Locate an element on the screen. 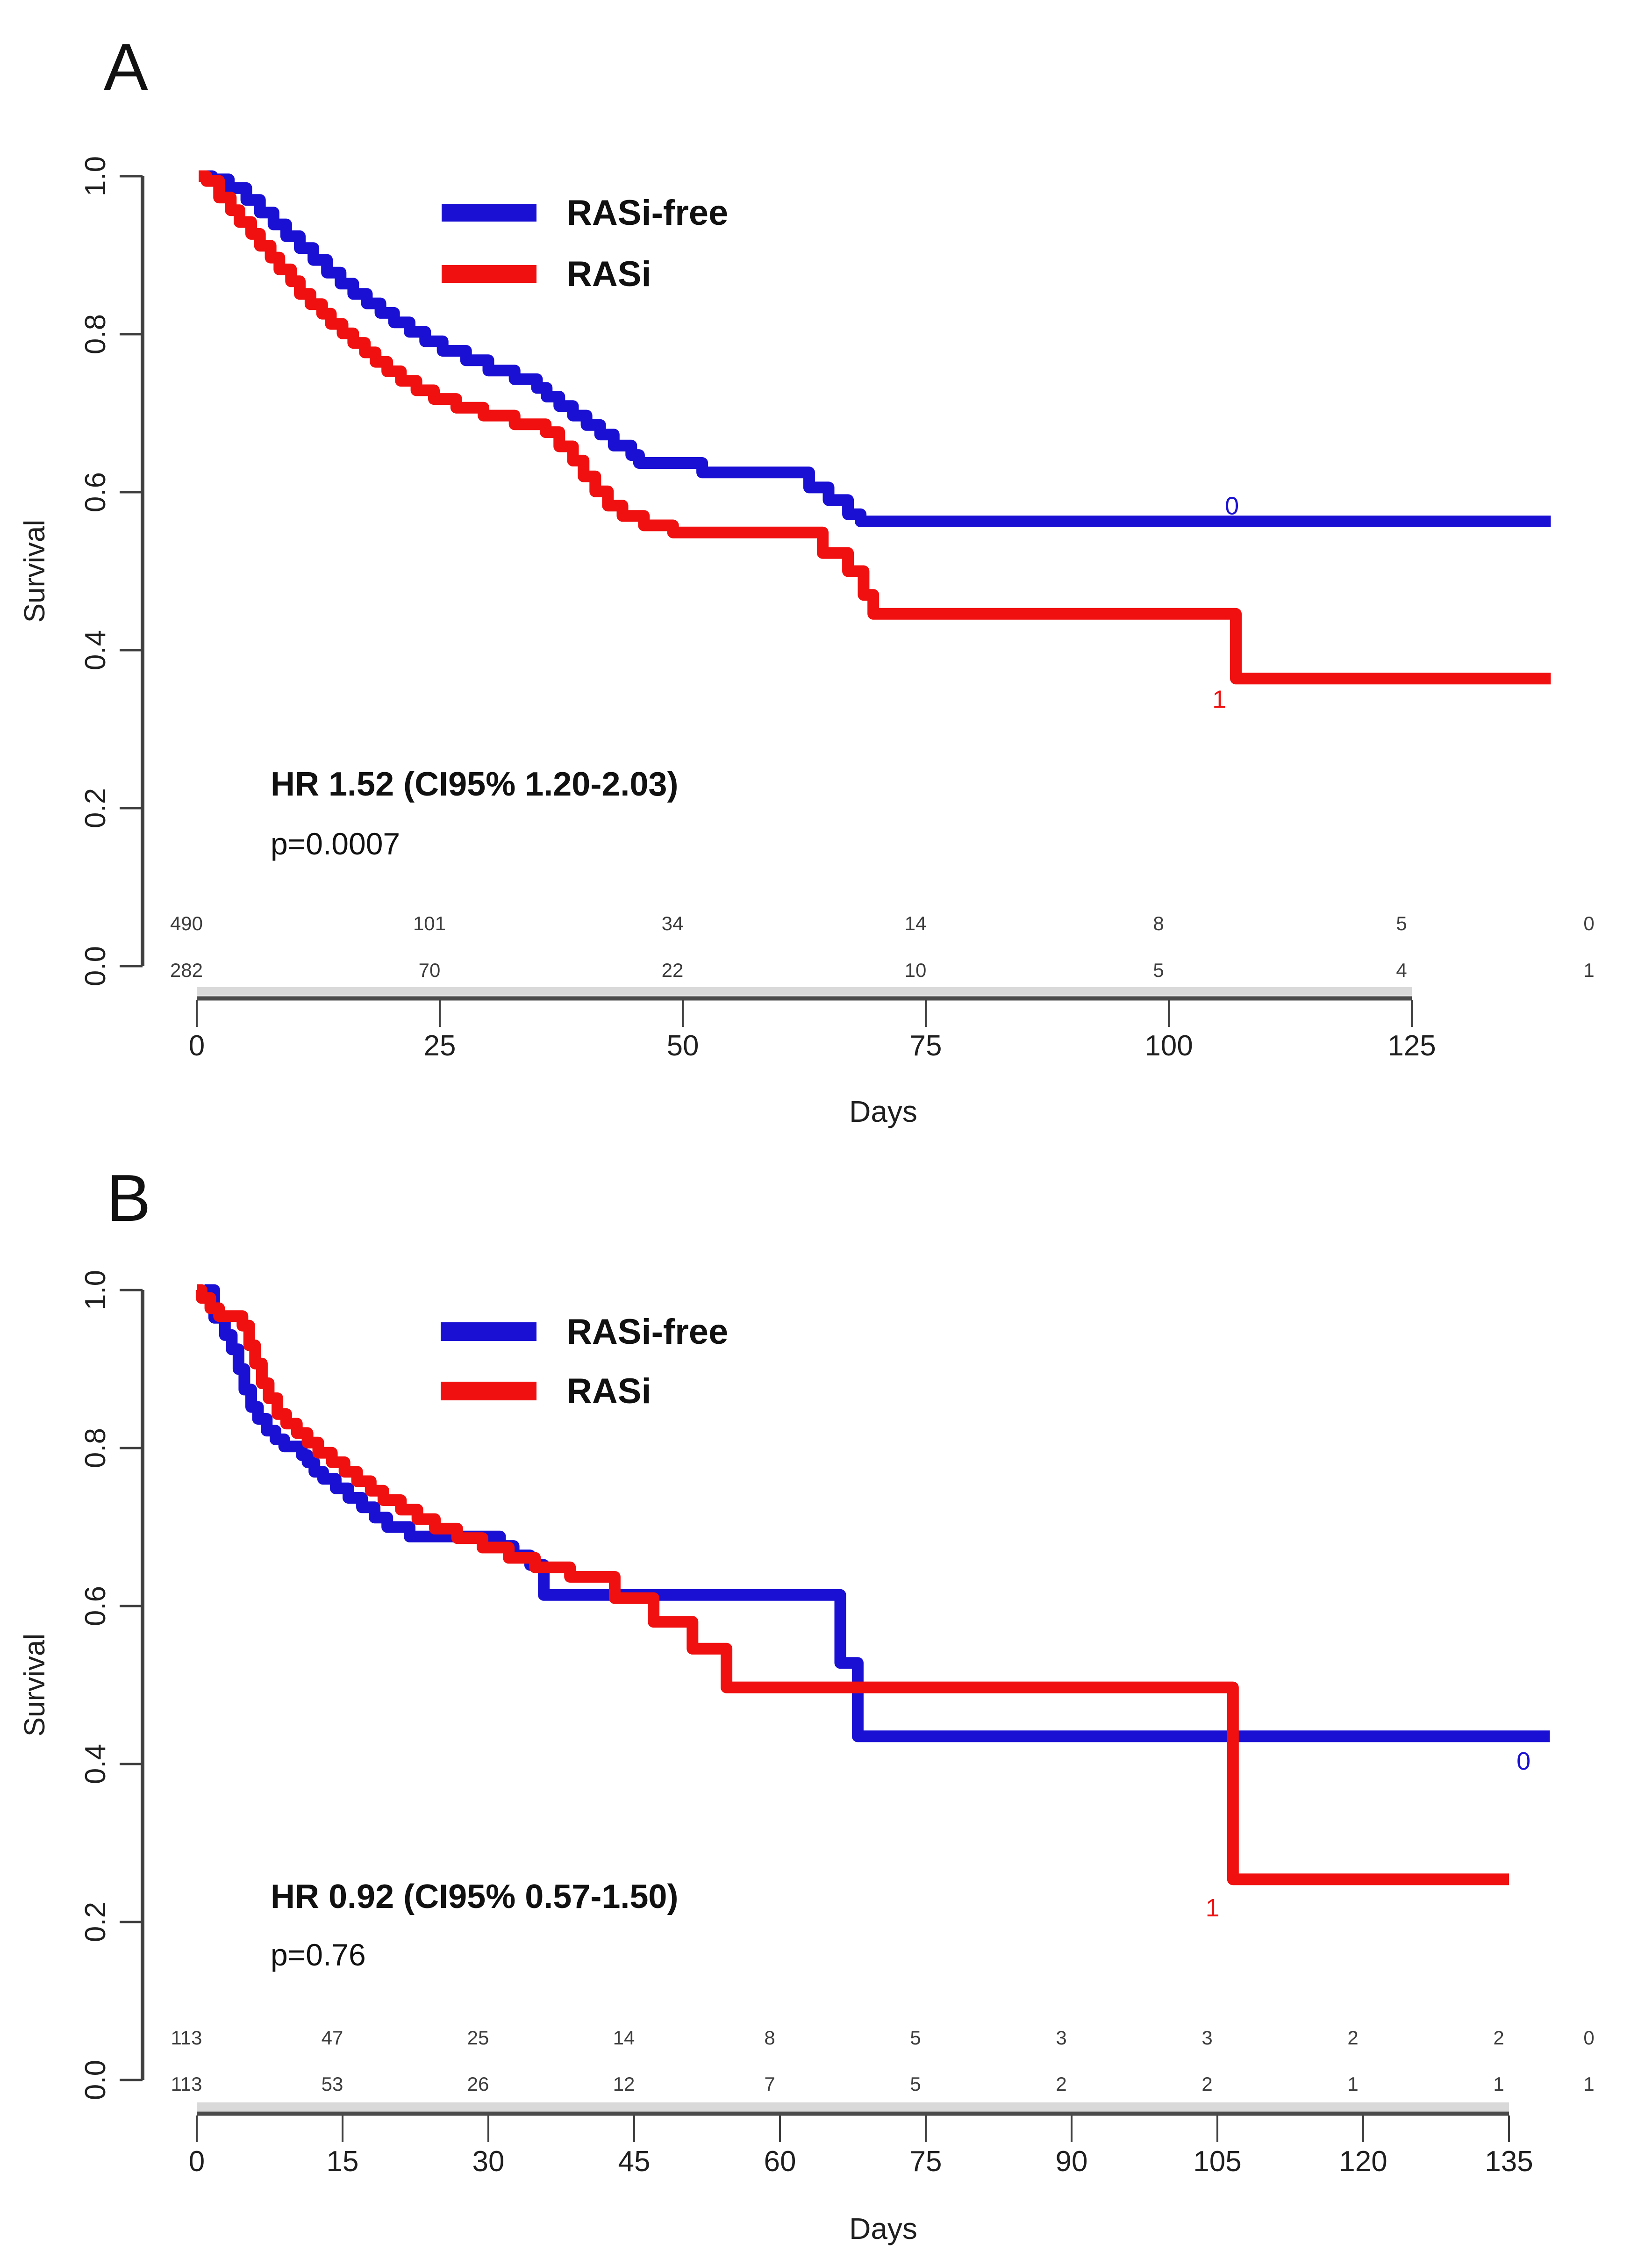 The image size is (1652, 2259). hr-text: HR 1.52 (CI95% 1.20-2.03) is located at coordinates (474, 784).